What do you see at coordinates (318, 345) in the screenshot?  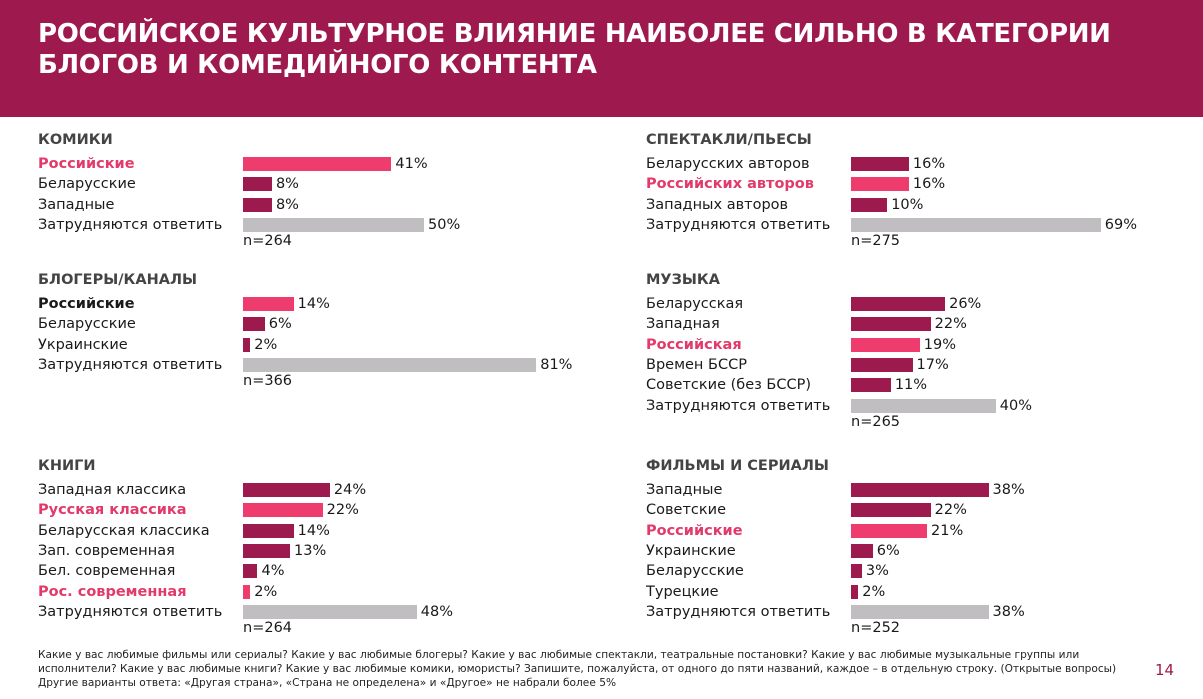 I see `bar-row: Украинские 2%` at bounding box center [318, 345].